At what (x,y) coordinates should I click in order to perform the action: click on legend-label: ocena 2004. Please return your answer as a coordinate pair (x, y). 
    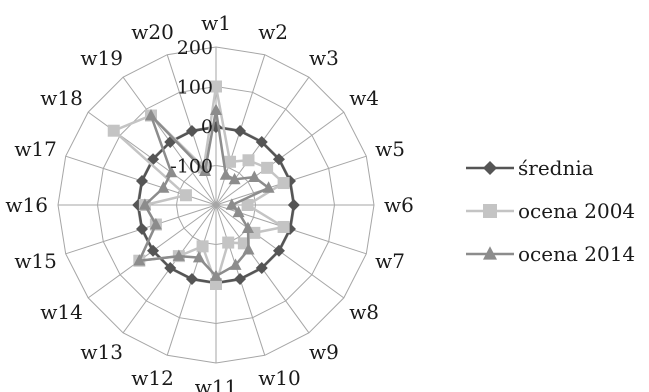
    Looking at the image, I should click on (576, 211).